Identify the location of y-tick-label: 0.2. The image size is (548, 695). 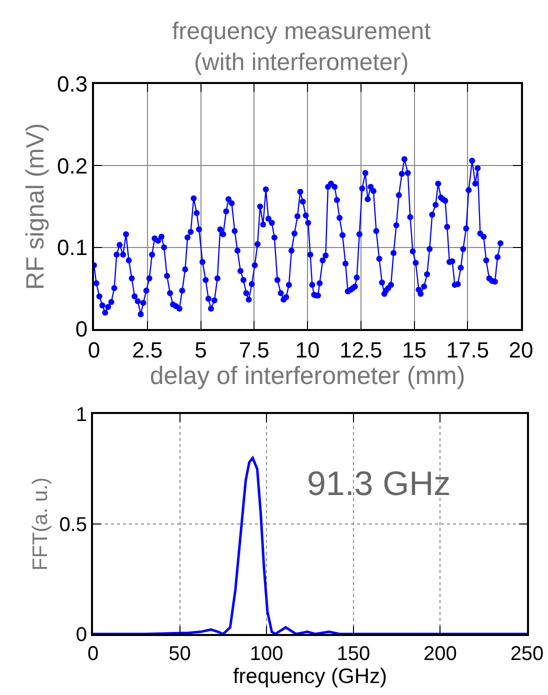
(72, 165).